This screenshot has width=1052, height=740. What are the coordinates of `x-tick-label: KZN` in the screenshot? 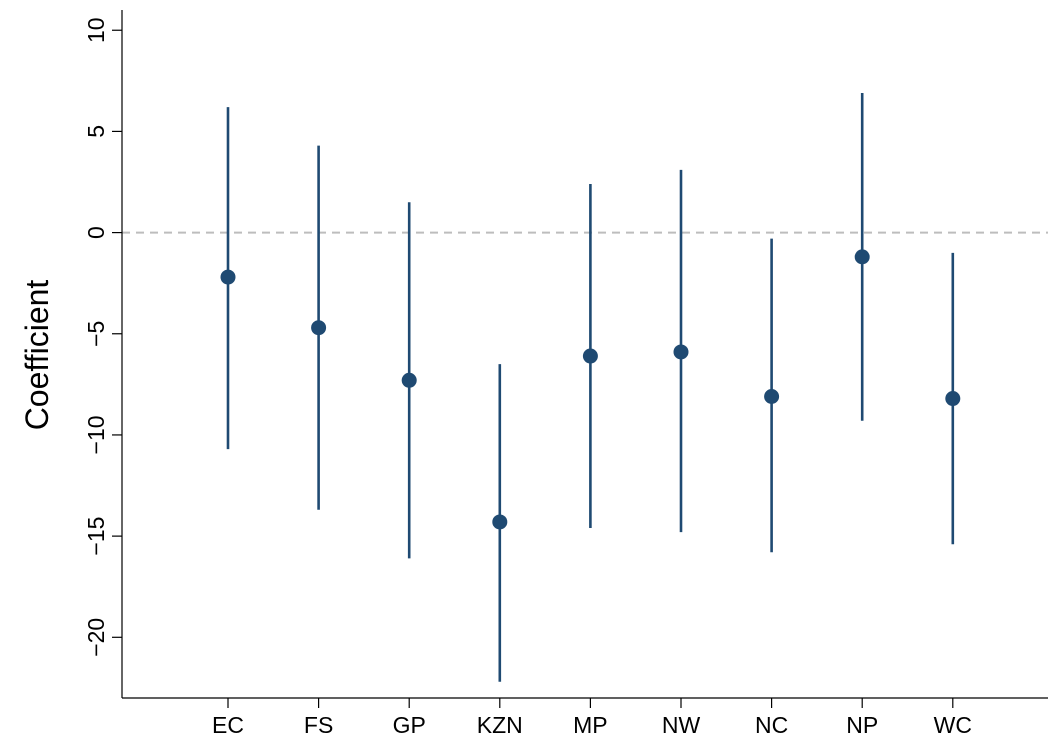 It's located at (500, 725).